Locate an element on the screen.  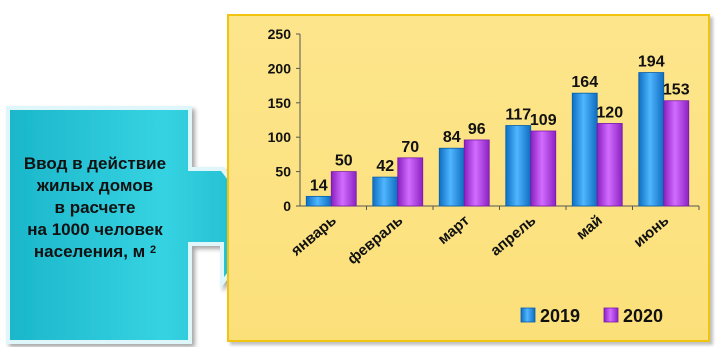
callout-line-5: населения, м 2 is located at coordinates (95, 252).